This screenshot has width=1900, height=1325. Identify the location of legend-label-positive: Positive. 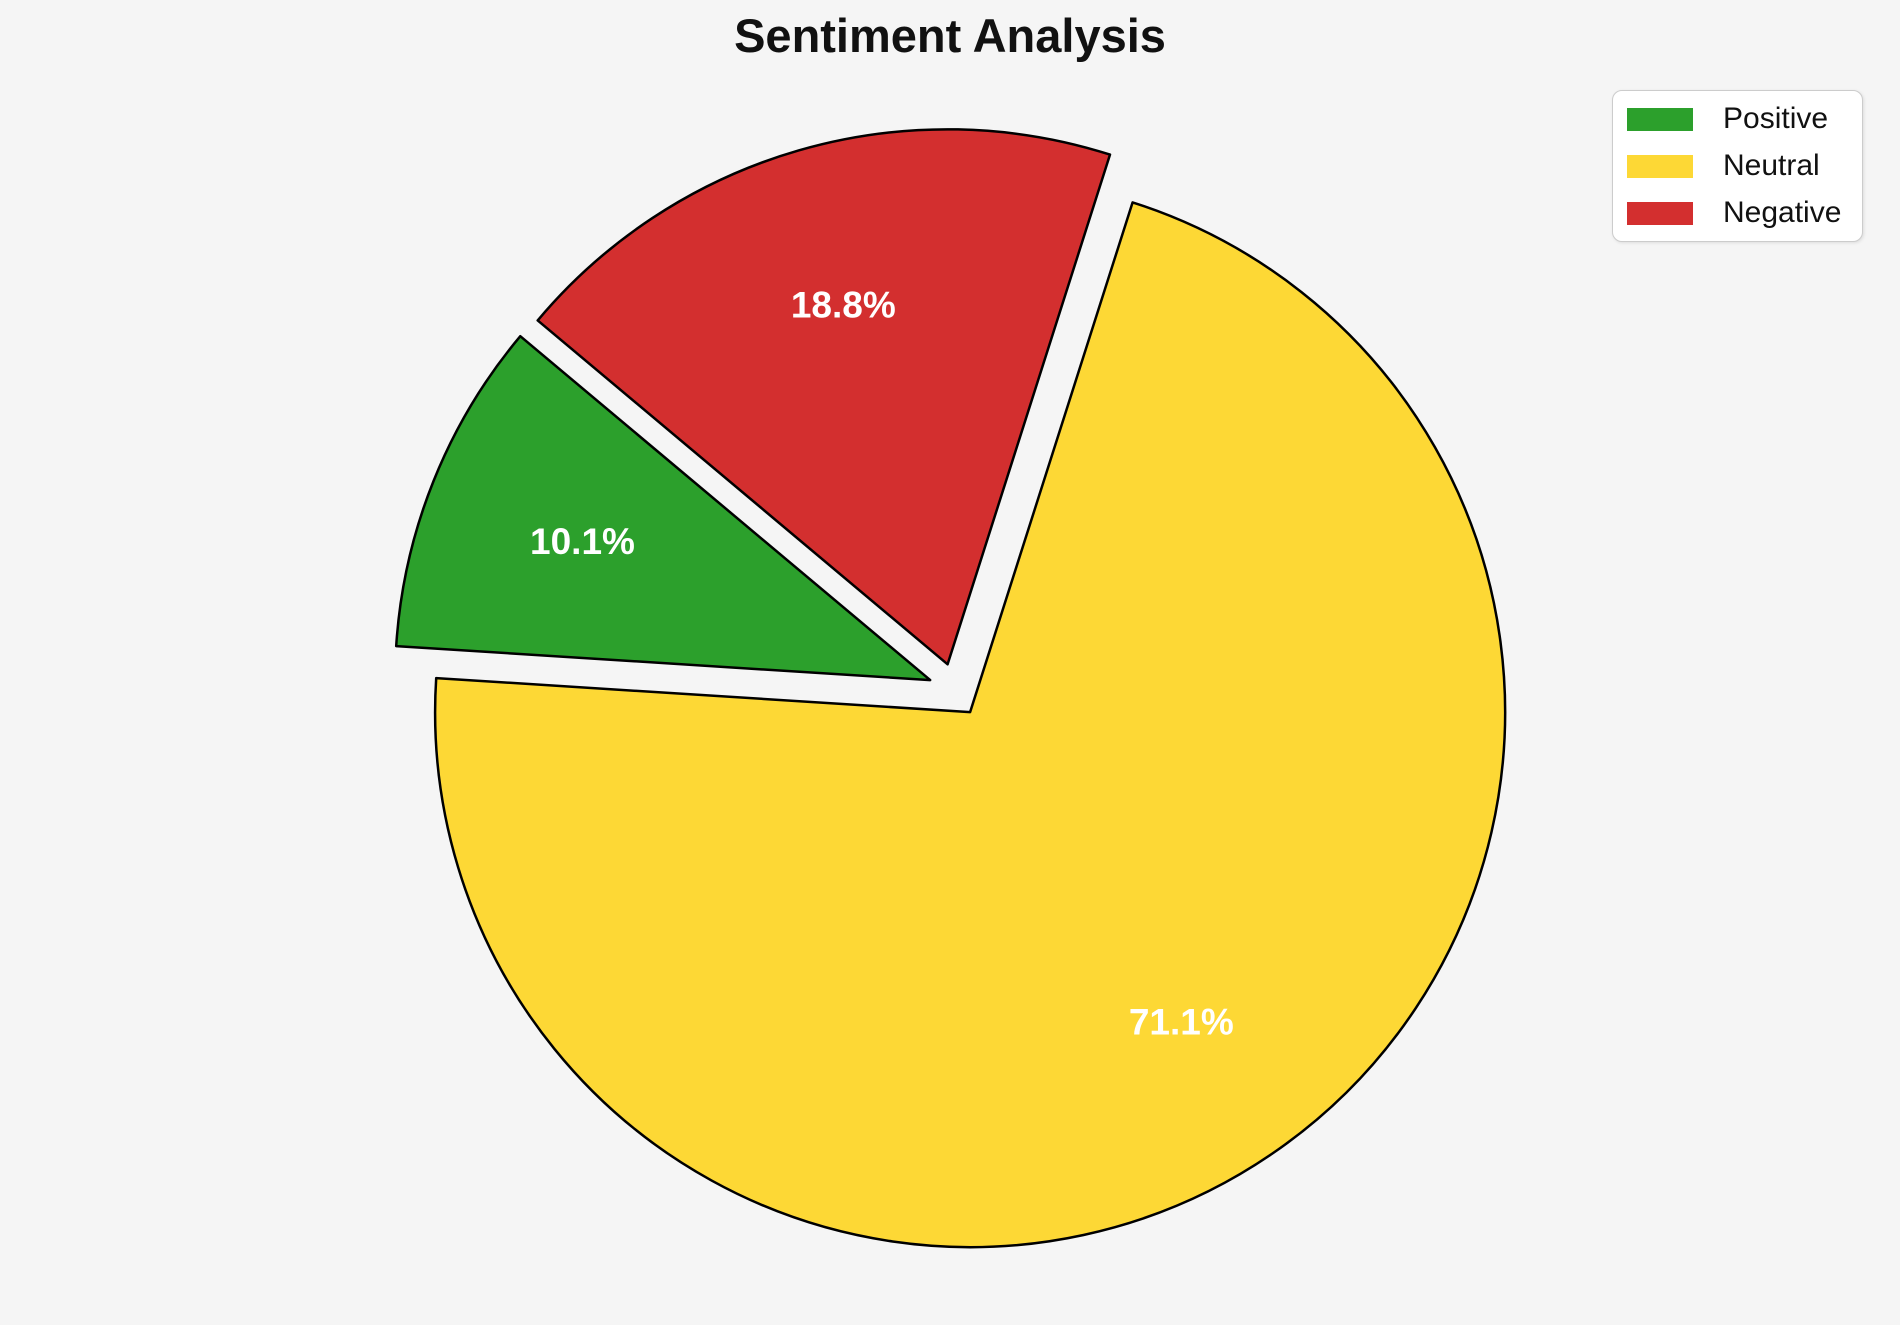
(1776, 118).